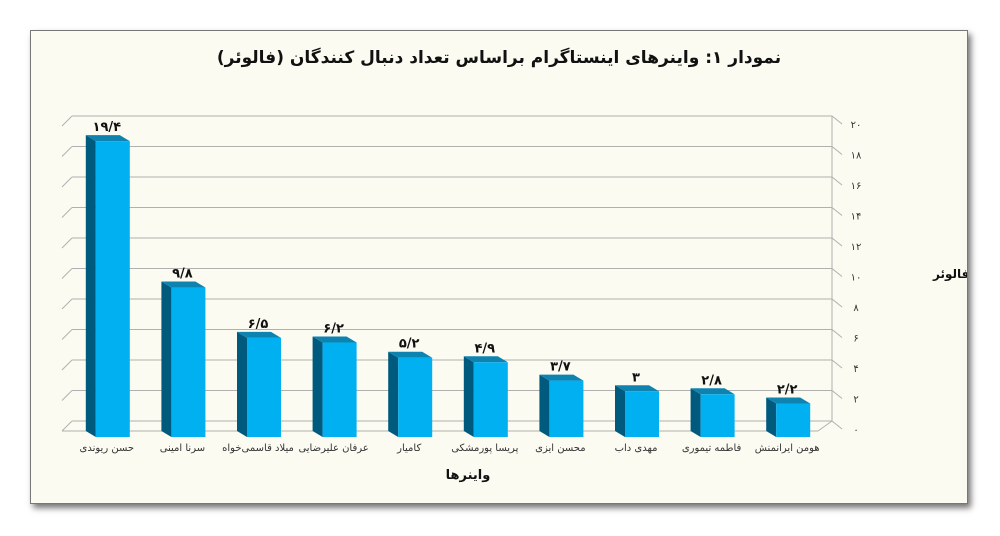  What do you see at coordinates (636, 377) in the screenshot?
I see `data-label: ۳` at bounding box center [636, 377].